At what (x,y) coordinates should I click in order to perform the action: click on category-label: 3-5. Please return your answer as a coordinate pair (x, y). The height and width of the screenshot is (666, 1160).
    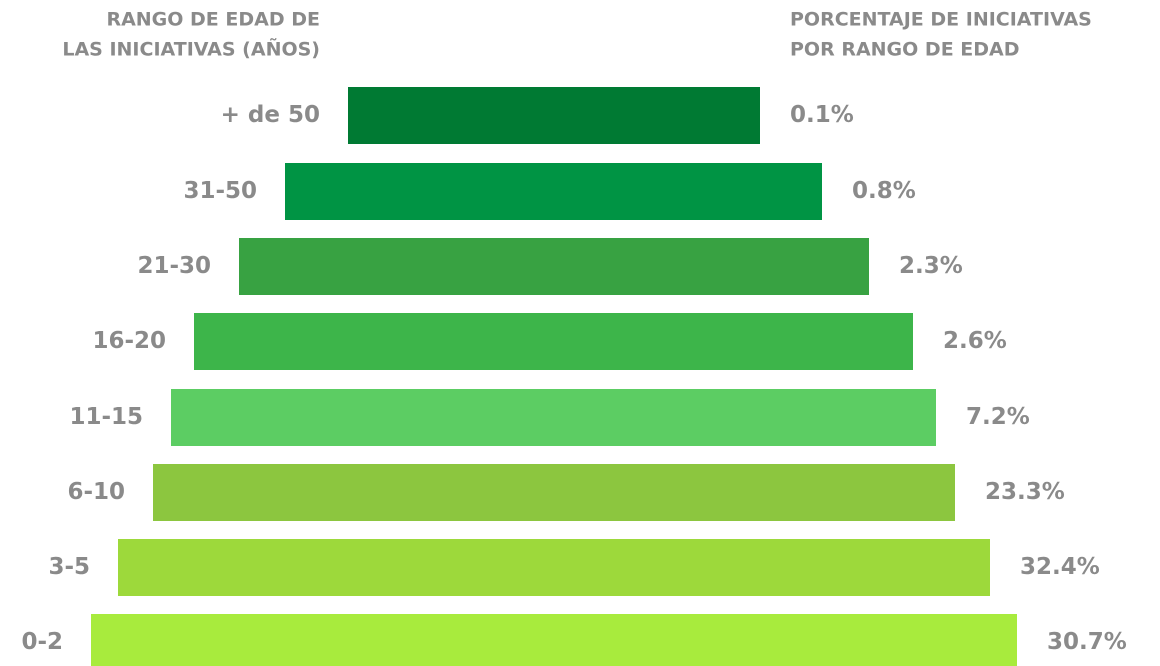
    Looking at the image, I should click on (69, 567).